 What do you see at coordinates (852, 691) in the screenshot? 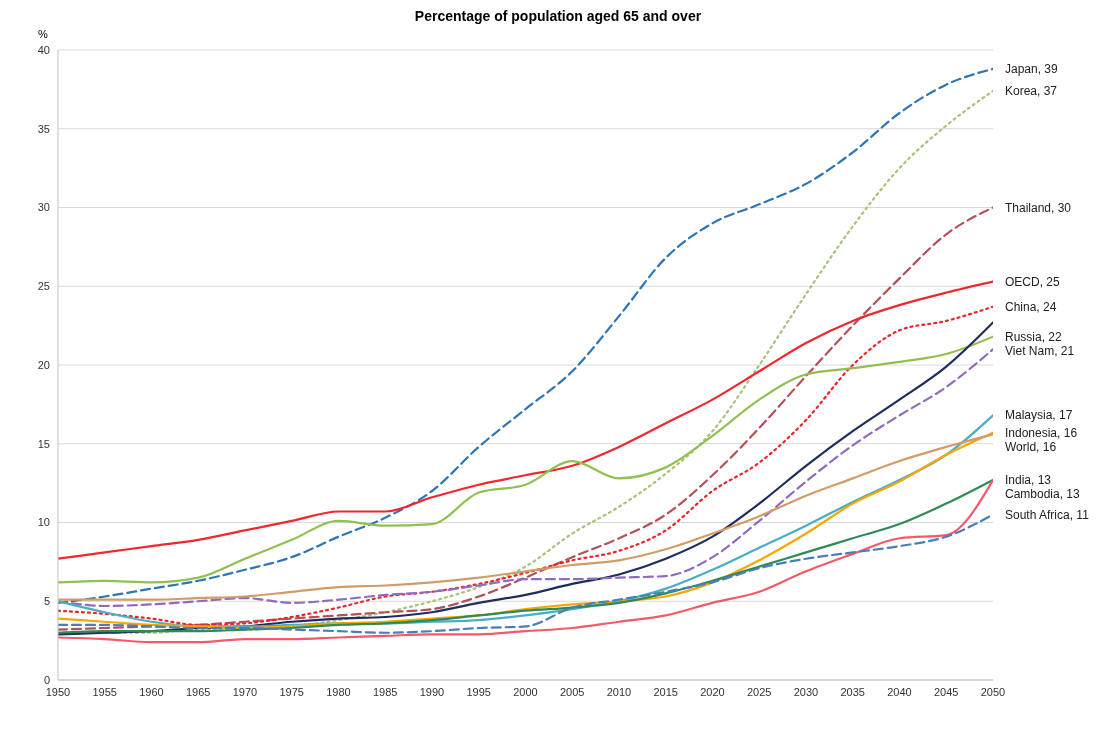
I see `x-tick-label: 2035` at bounding box center [852, 691].